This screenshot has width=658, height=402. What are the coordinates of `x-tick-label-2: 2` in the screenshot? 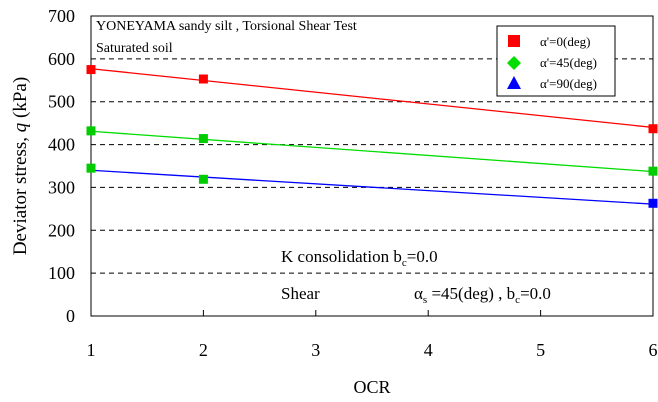 It's located at (203, 350).